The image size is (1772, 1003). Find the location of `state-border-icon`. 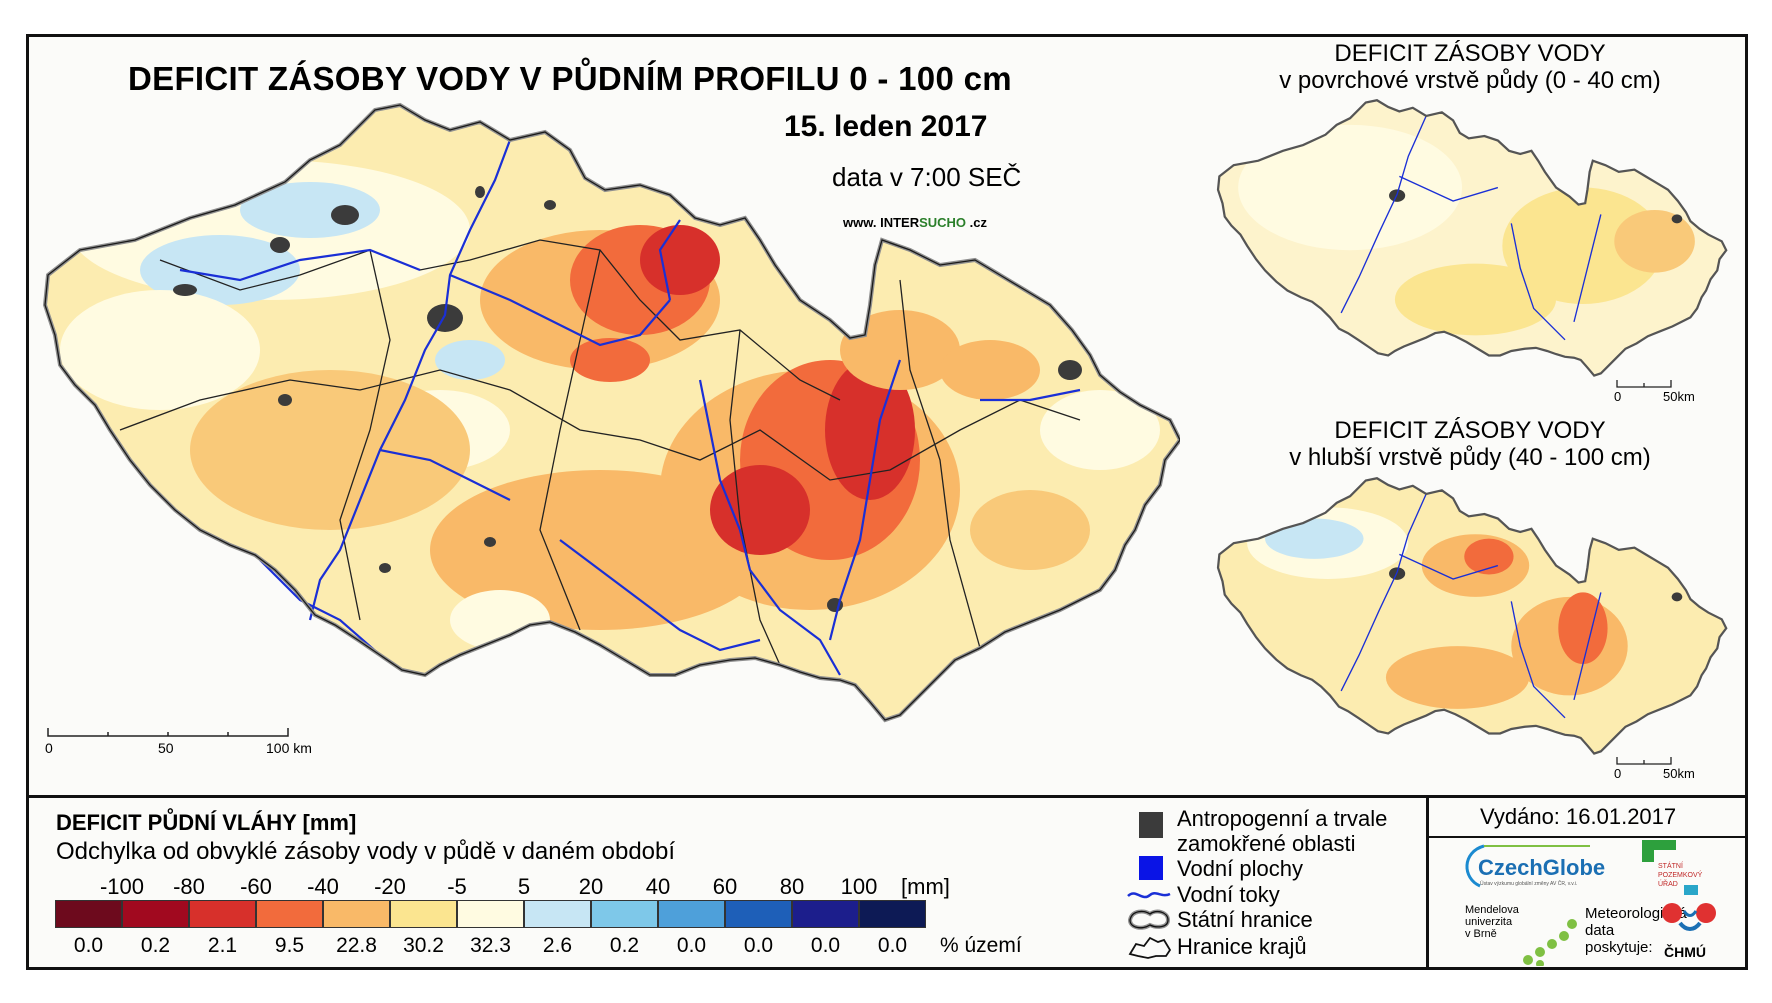

state-border-icon is located at coordinates (1149, 919).